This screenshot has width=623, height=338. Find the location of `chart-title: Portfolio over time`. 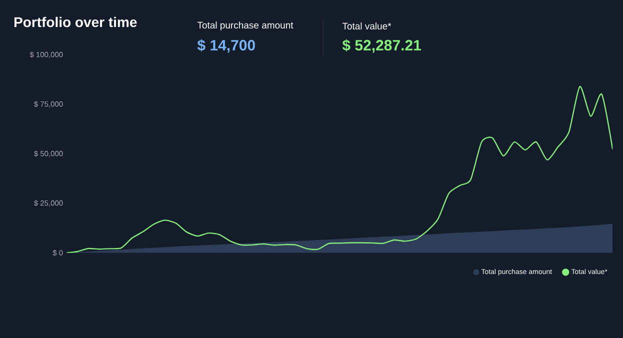

chart-title: Portfolio over time is located at coordinates (75, 22).